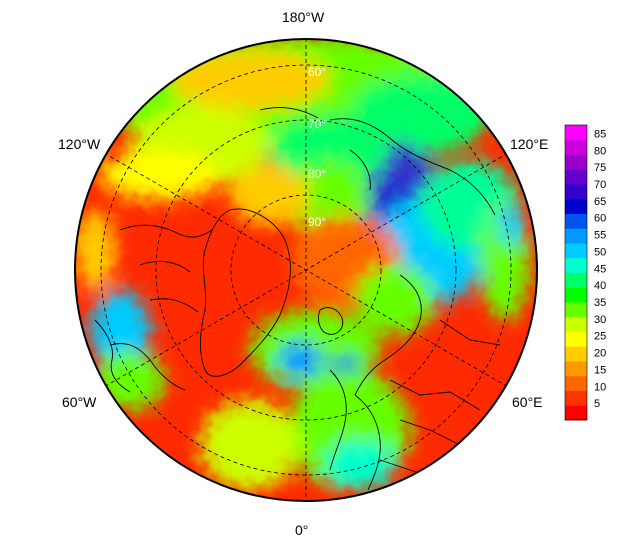  Describe the element at coordinates (600, 387) in the screenshot. I see `colorbar-tick-label: 10` at that location.